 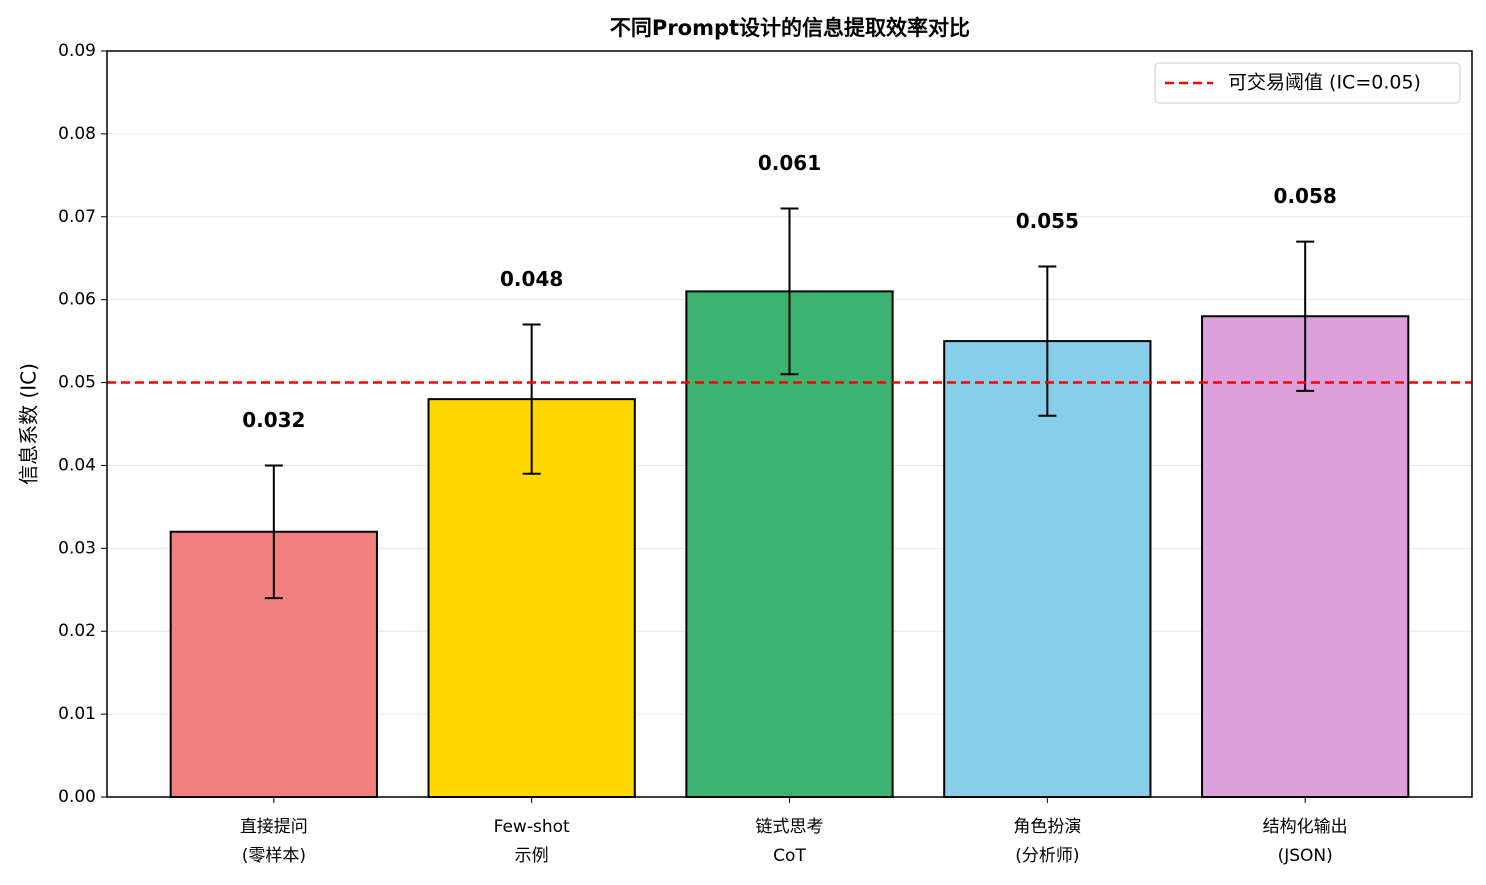 What do you see at coordinates (77, 714) in the screenshot?
I see `y-tick-label: 0.01` at bounding box center [77, 714].